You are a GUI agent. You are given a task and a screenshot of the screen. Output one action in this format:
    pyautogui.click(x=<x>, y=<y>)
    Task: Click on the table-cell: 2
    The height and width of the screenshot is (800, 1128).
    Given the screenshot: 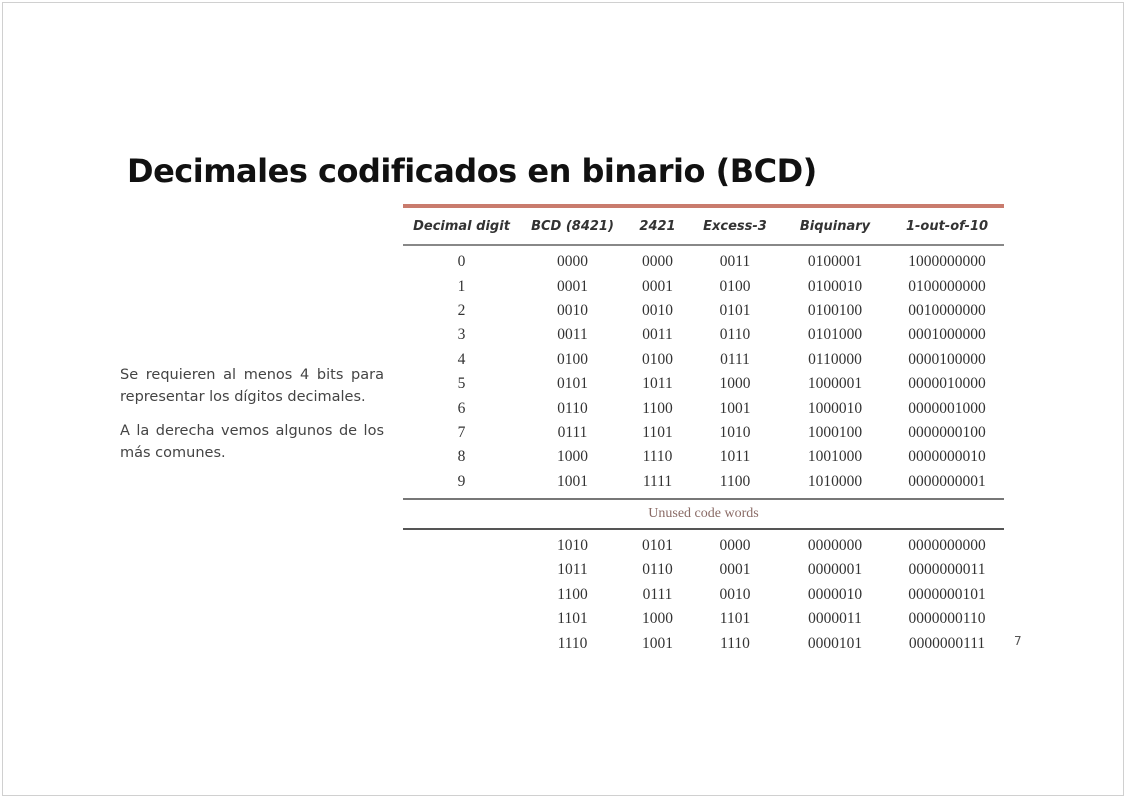 What is the action you would take?
    pyautogui.click(x=461, y=310)
    